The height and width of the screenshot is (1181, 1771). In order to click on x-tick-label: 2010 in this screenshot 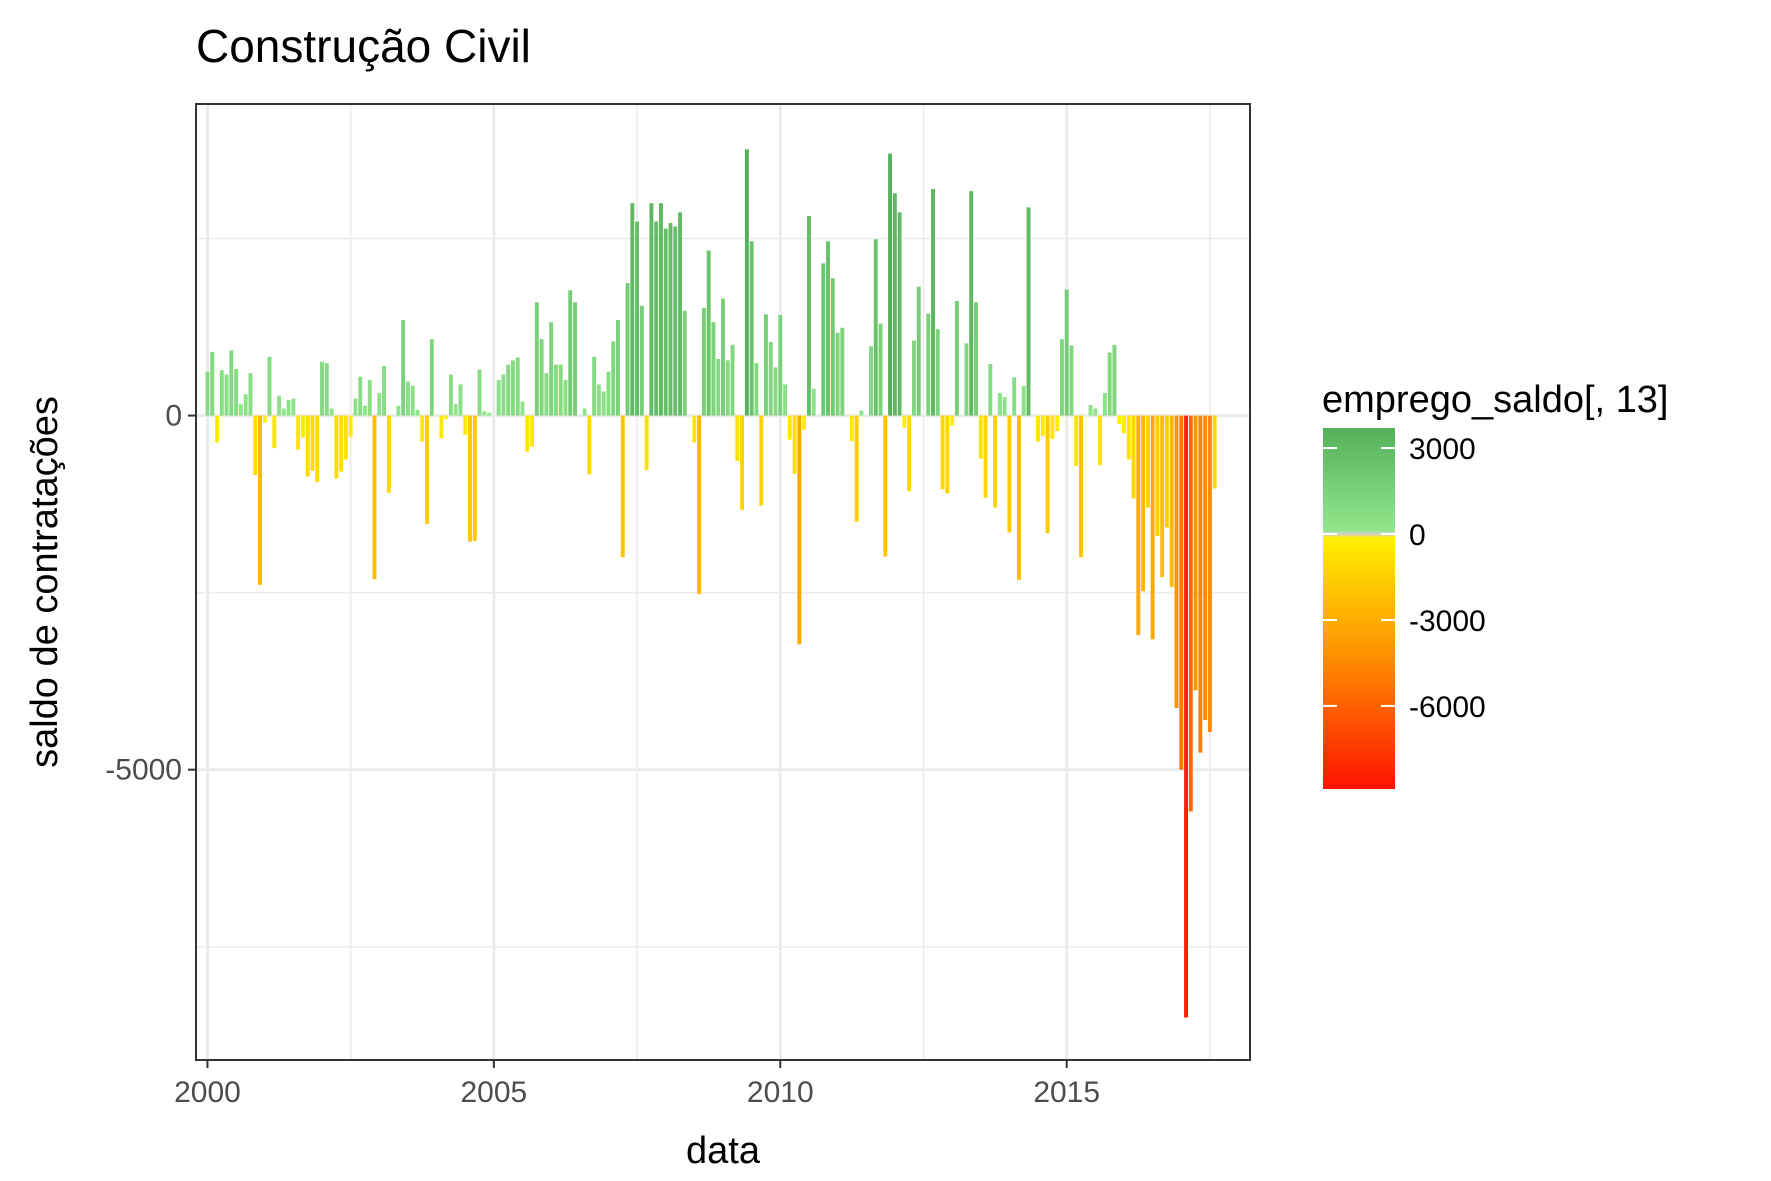, I will do `click(780, 1092)`.